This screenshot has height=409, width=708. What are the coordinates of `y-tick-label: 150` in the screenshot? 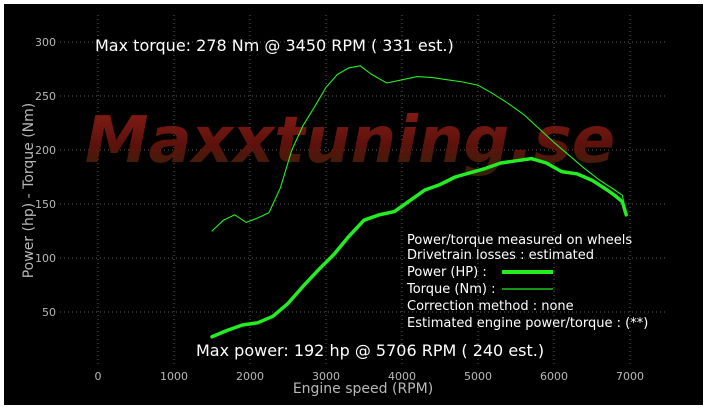 It's located at (45, 204).